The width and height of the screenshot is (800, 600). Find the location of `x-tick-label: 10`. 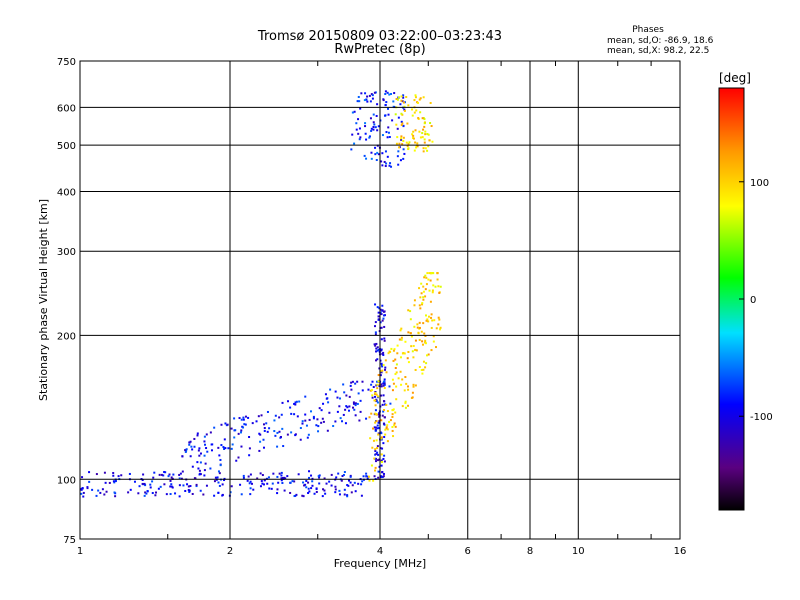

x-tick-label: 10 is located at coordinates (578, 551).